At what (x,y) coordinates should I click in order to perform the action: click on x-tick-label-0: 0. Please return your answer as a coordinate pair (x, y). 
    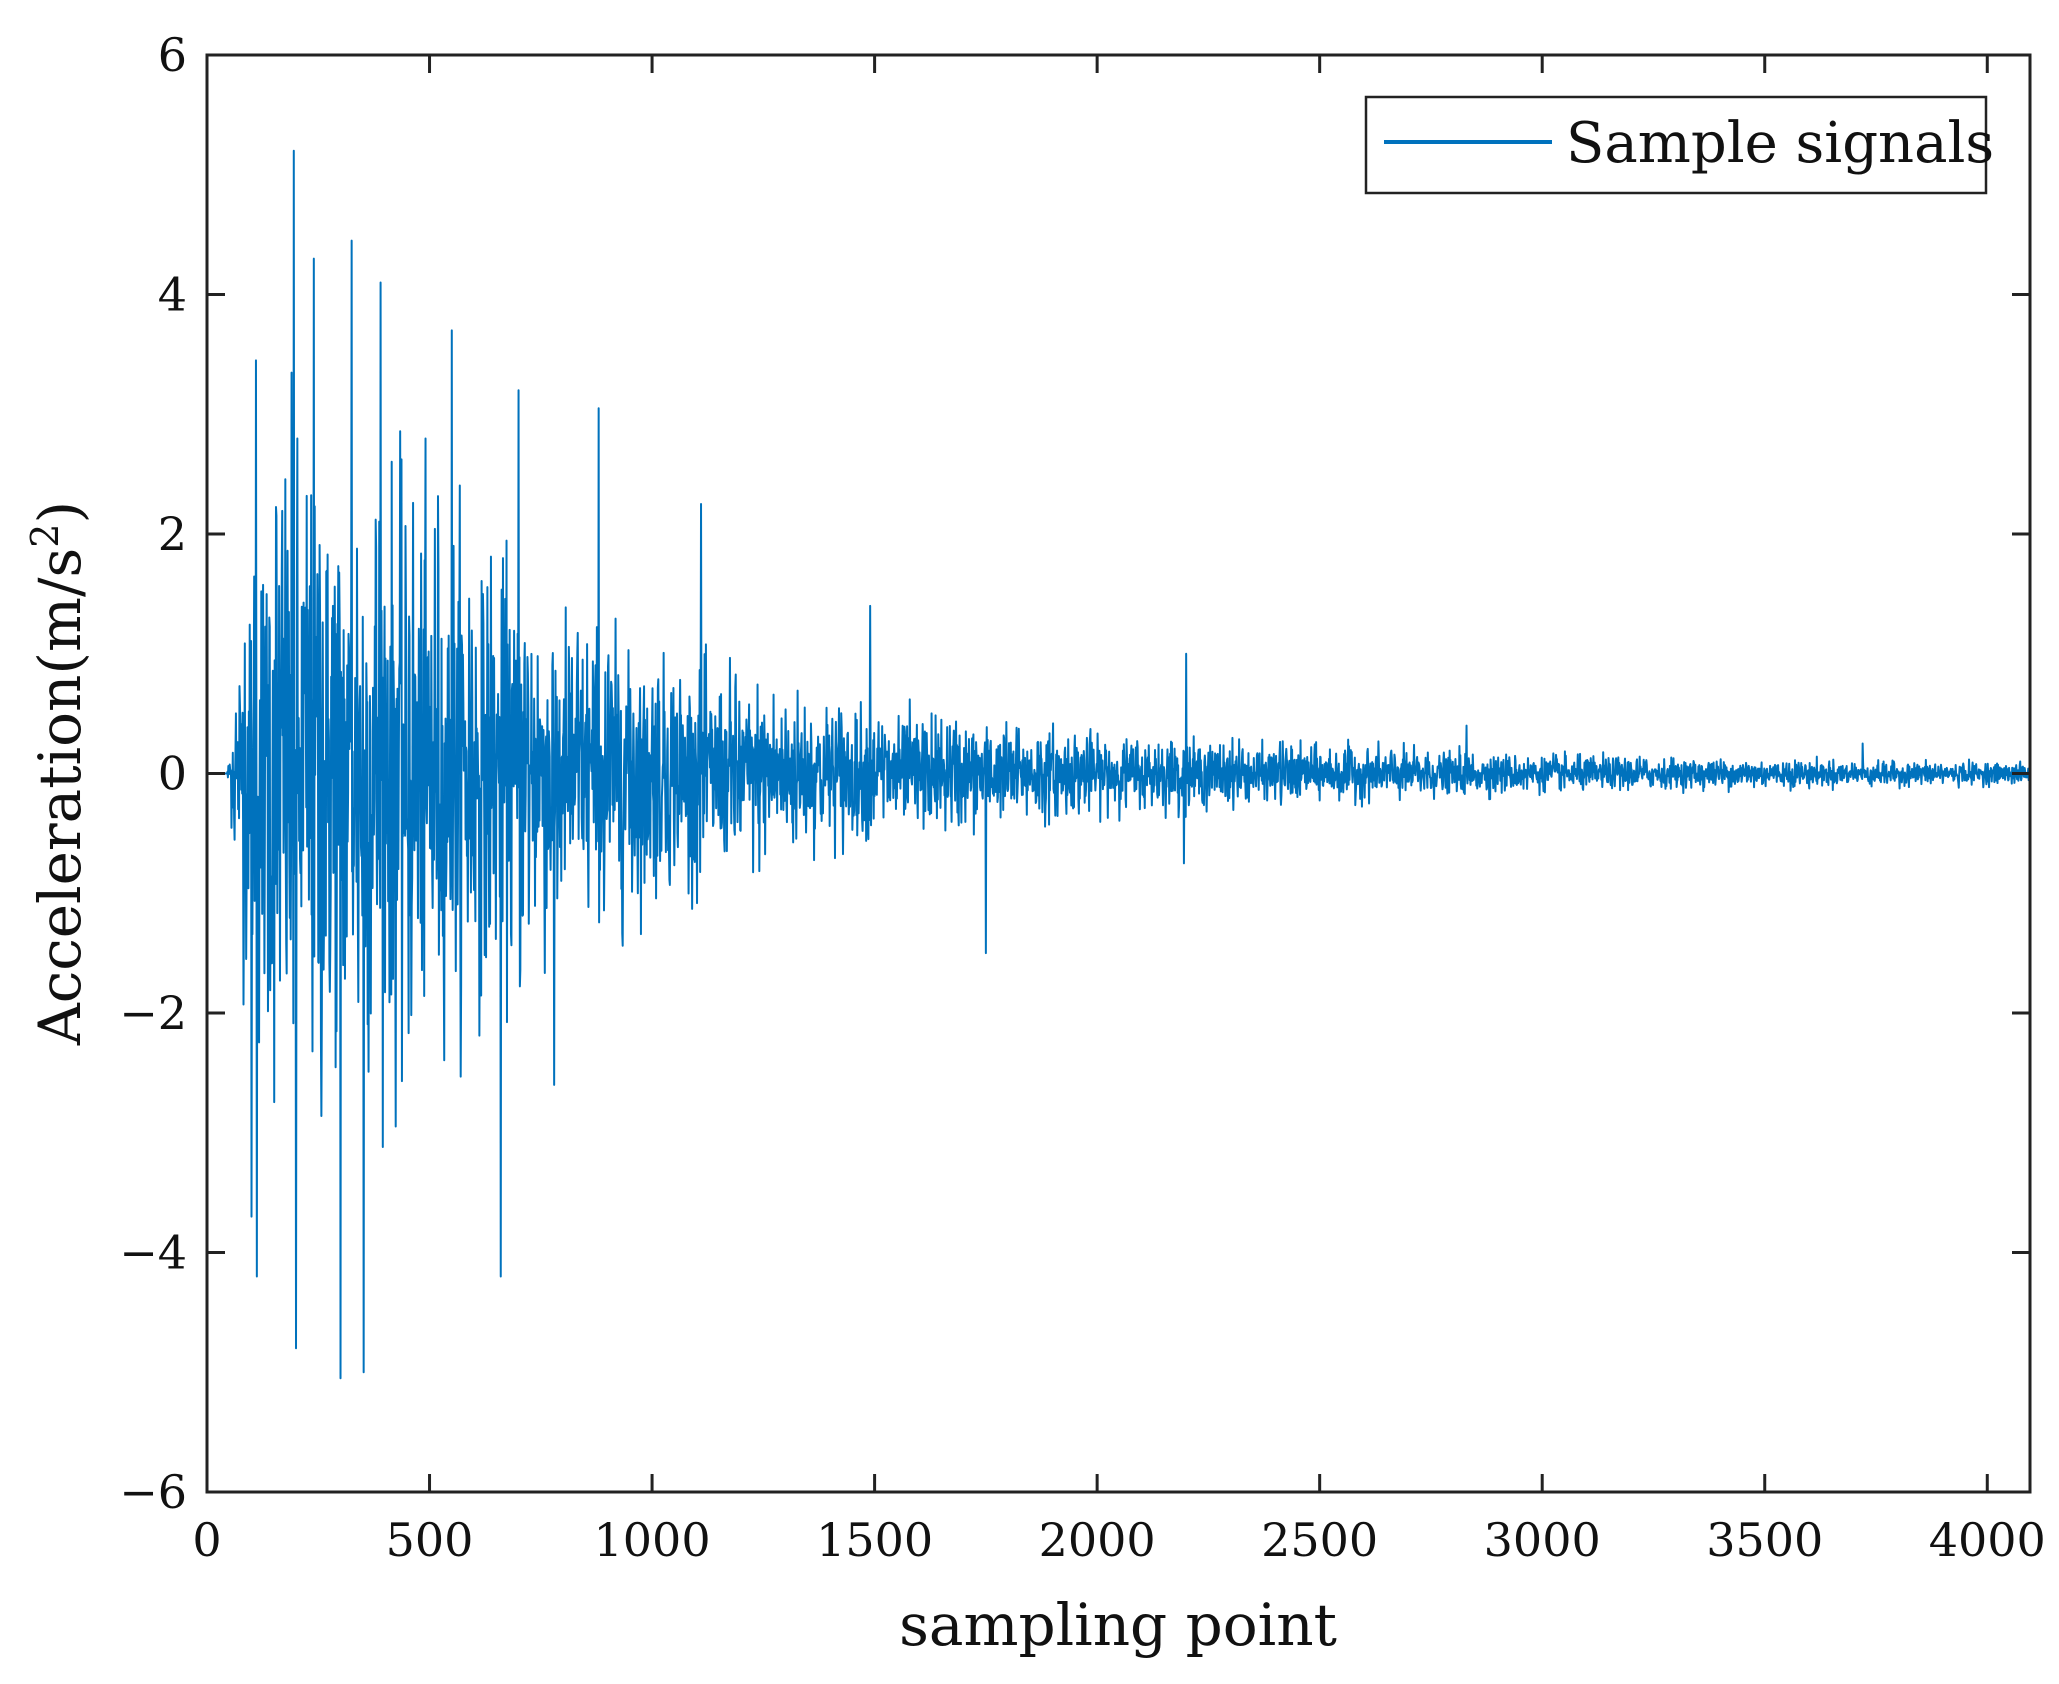
    Looking at the image, I should click on (206, 1540).